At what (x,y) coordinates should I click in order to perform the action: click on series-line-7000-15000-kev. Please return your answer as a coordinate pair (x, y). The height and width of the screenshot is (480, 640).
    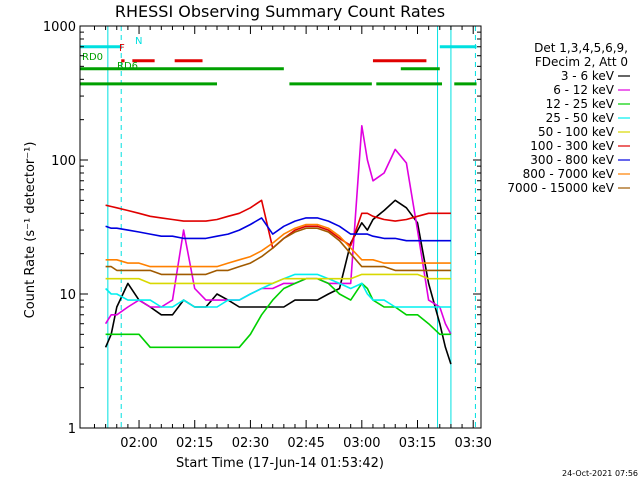
    Looking at the image, I should click on (278, 251).